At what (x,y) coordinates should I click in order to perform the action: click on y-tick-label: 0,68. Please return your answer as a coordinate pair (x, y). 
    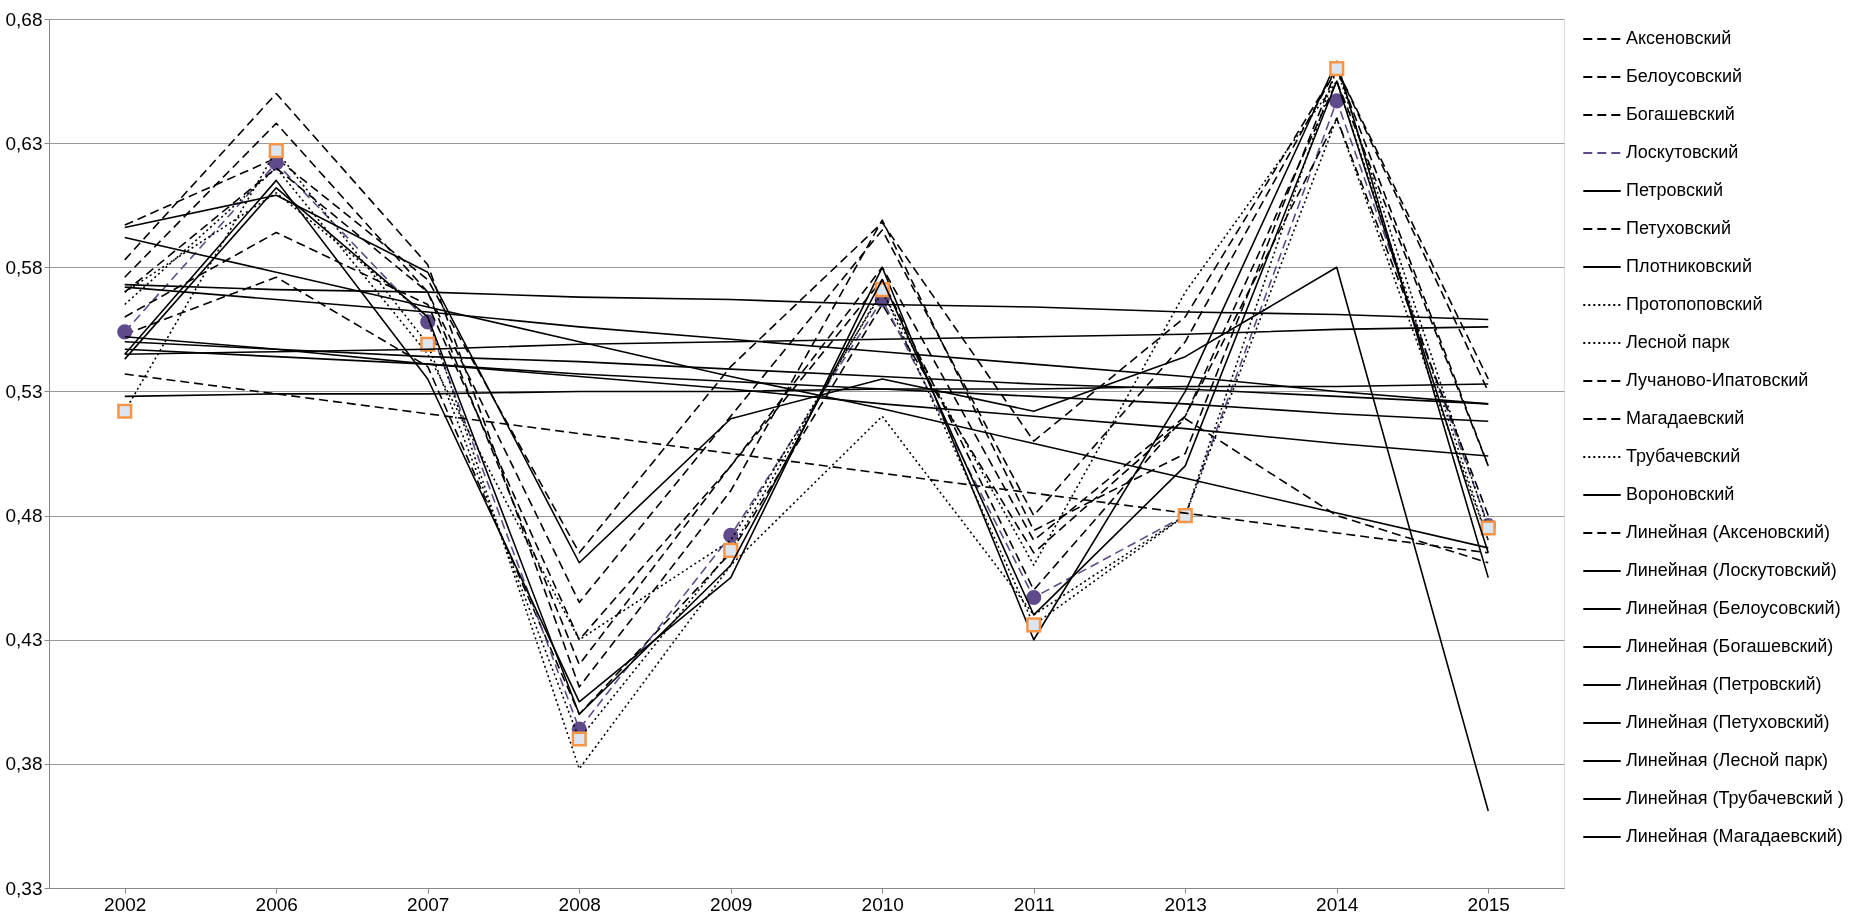
    Looking at the image, I should click on (24, 19).